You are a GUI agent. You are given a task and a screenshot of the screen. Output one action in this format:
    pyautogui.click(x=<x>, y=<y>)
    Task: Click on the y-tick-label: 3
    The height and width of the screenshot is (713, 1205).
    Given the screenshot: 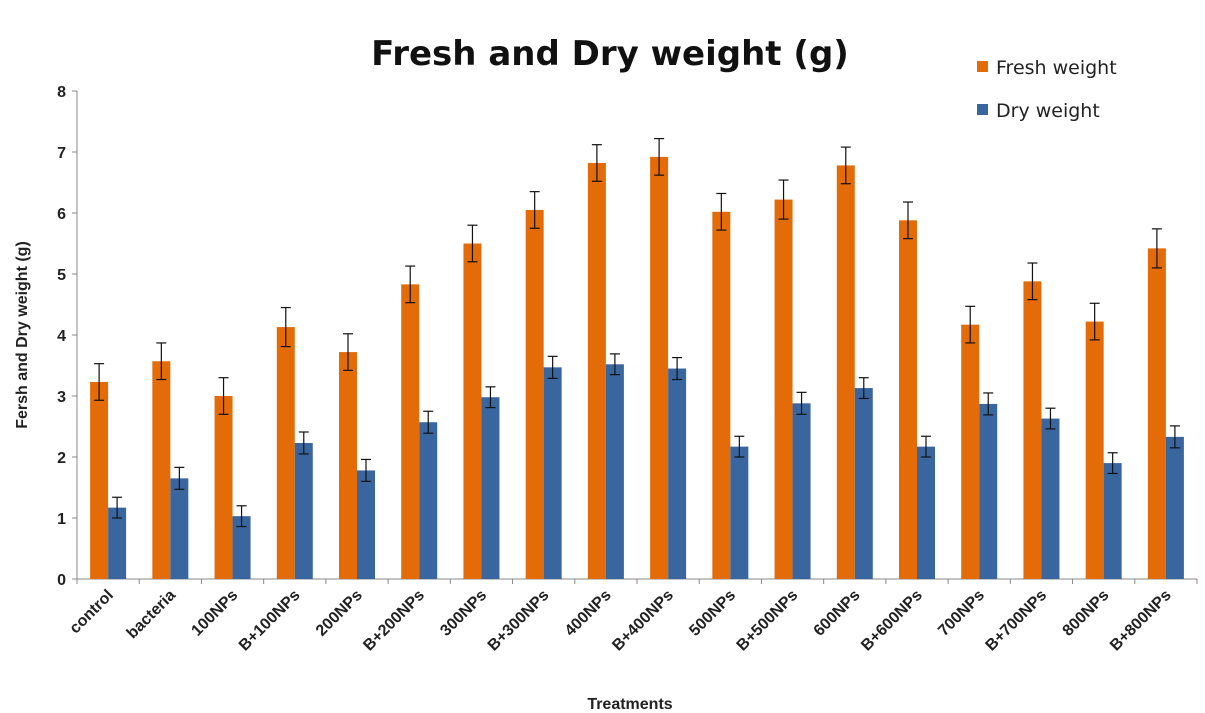 What is the action you would take?
    pyautogui.click(x=61, y=397)
    